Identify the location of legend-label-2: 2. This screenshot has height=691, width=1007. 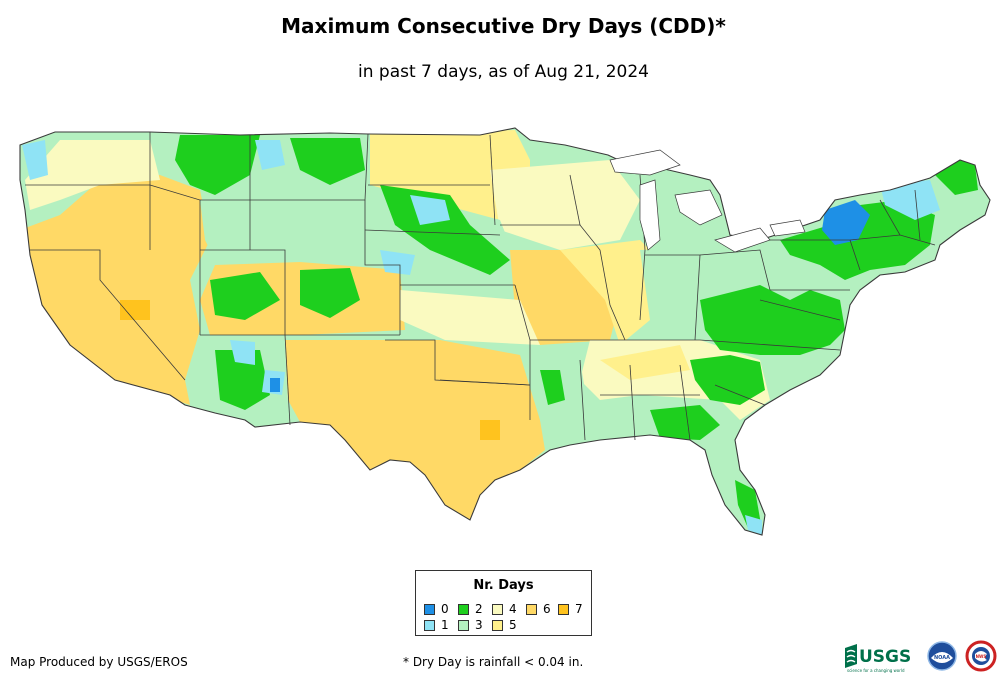
(479, 609).